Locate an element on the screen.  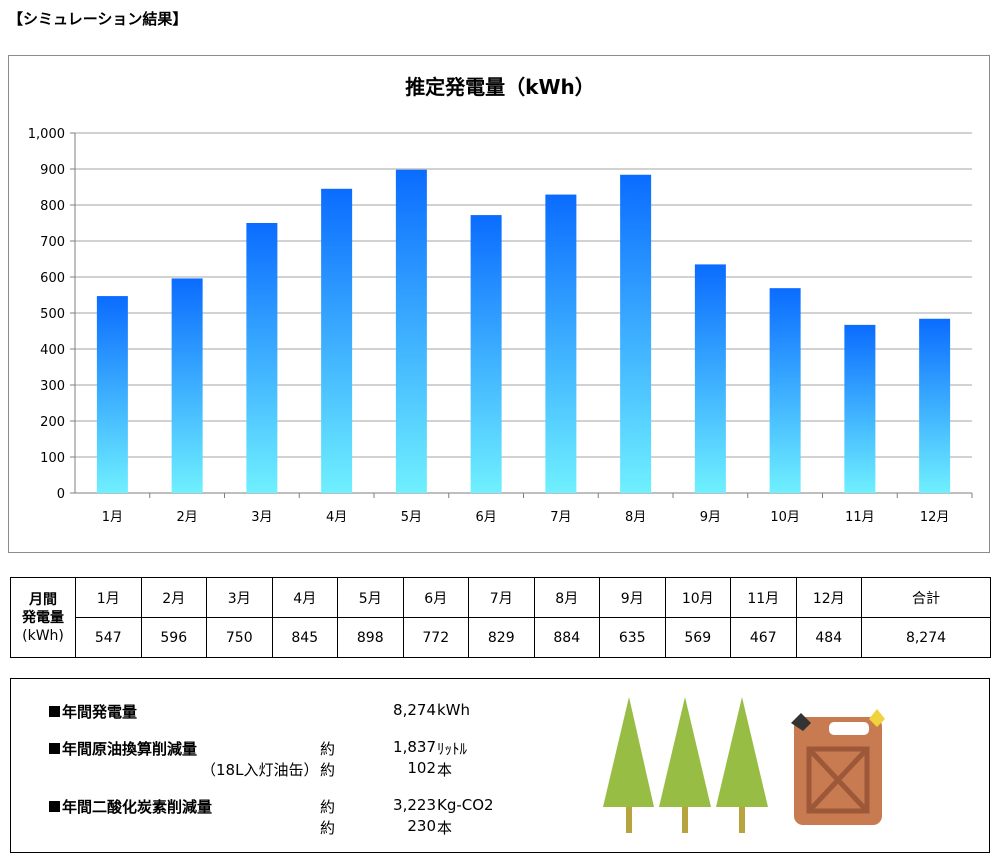
month-header: 12月 is located at coordinates (828, 597).